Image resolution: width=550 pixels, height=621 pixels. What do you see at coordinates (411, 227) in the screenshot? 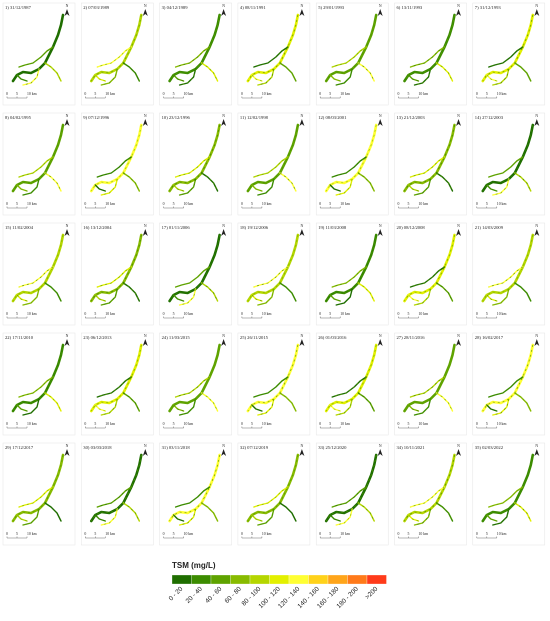
I see `panel-label: 20) 08/12/2008` at bounding box center [411, 227].